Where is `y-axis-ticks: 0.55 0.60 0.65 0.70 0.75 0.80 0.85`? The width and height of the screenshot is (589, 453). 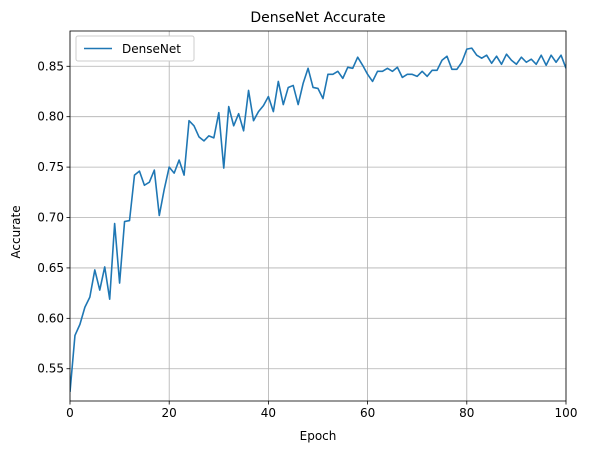
y-axis-ticks: 0.55 0.60 0.65 0.70 0.75 0.80 0.85 is located at coordinates (53, 217).